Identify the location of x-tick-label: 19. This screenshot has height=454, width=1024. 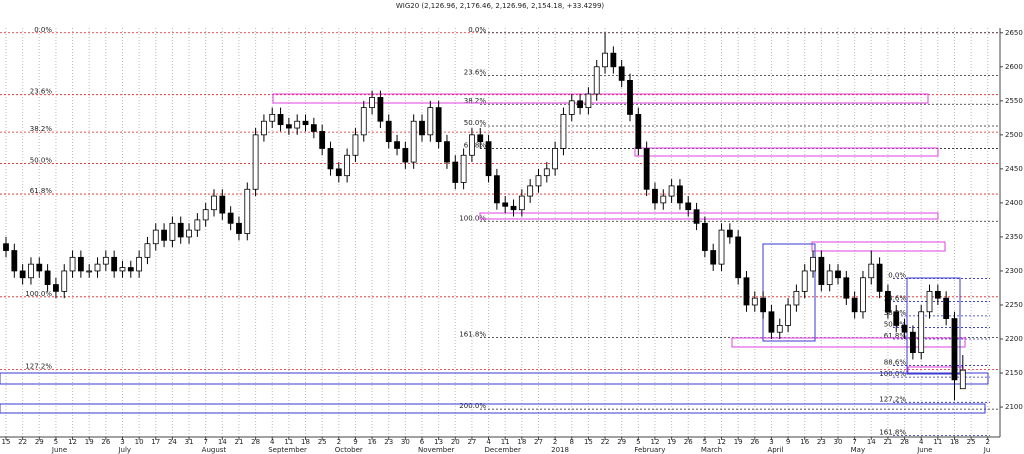
(671, 442).